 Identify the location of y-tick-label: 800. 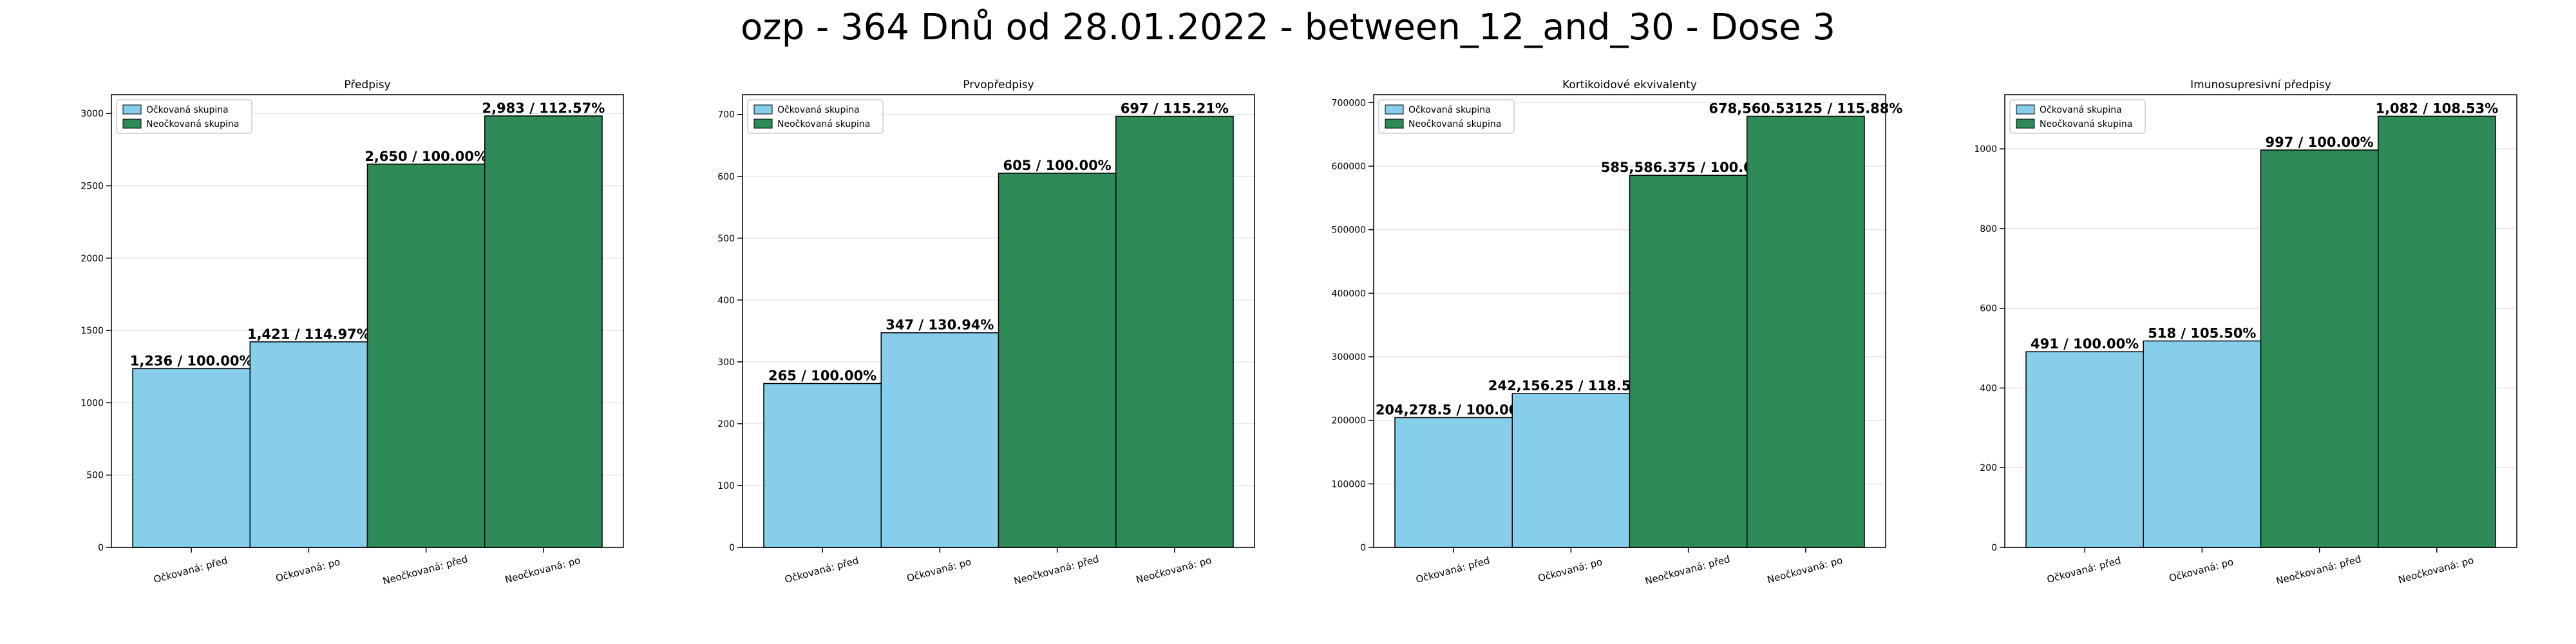
(1989, 229).